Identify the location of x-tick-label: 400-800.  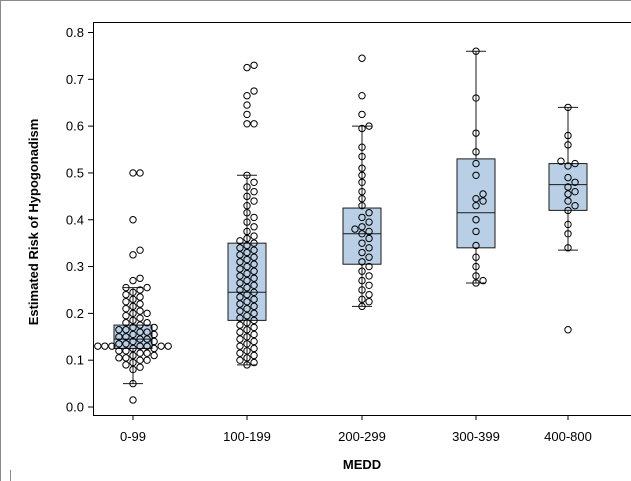
(568, 436).